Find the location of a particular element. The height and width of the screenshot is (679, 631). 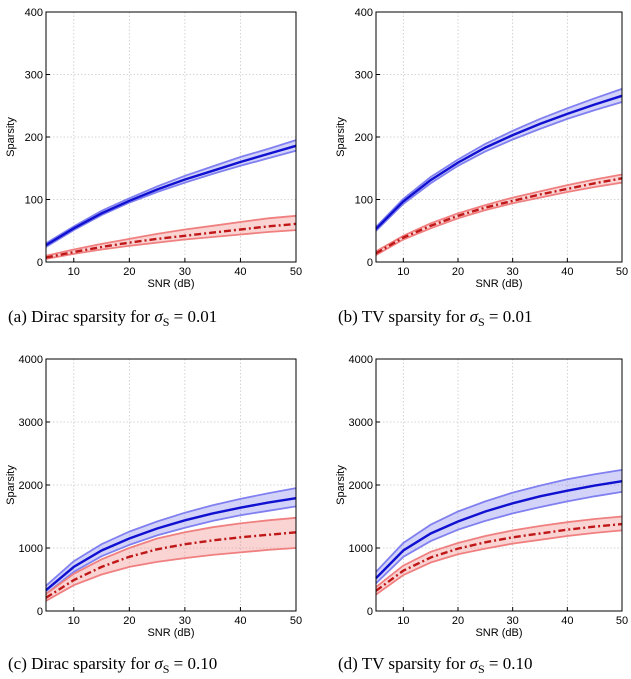

caption-text: (a) Dirac sparsity for is located at coordinates (81, 316).